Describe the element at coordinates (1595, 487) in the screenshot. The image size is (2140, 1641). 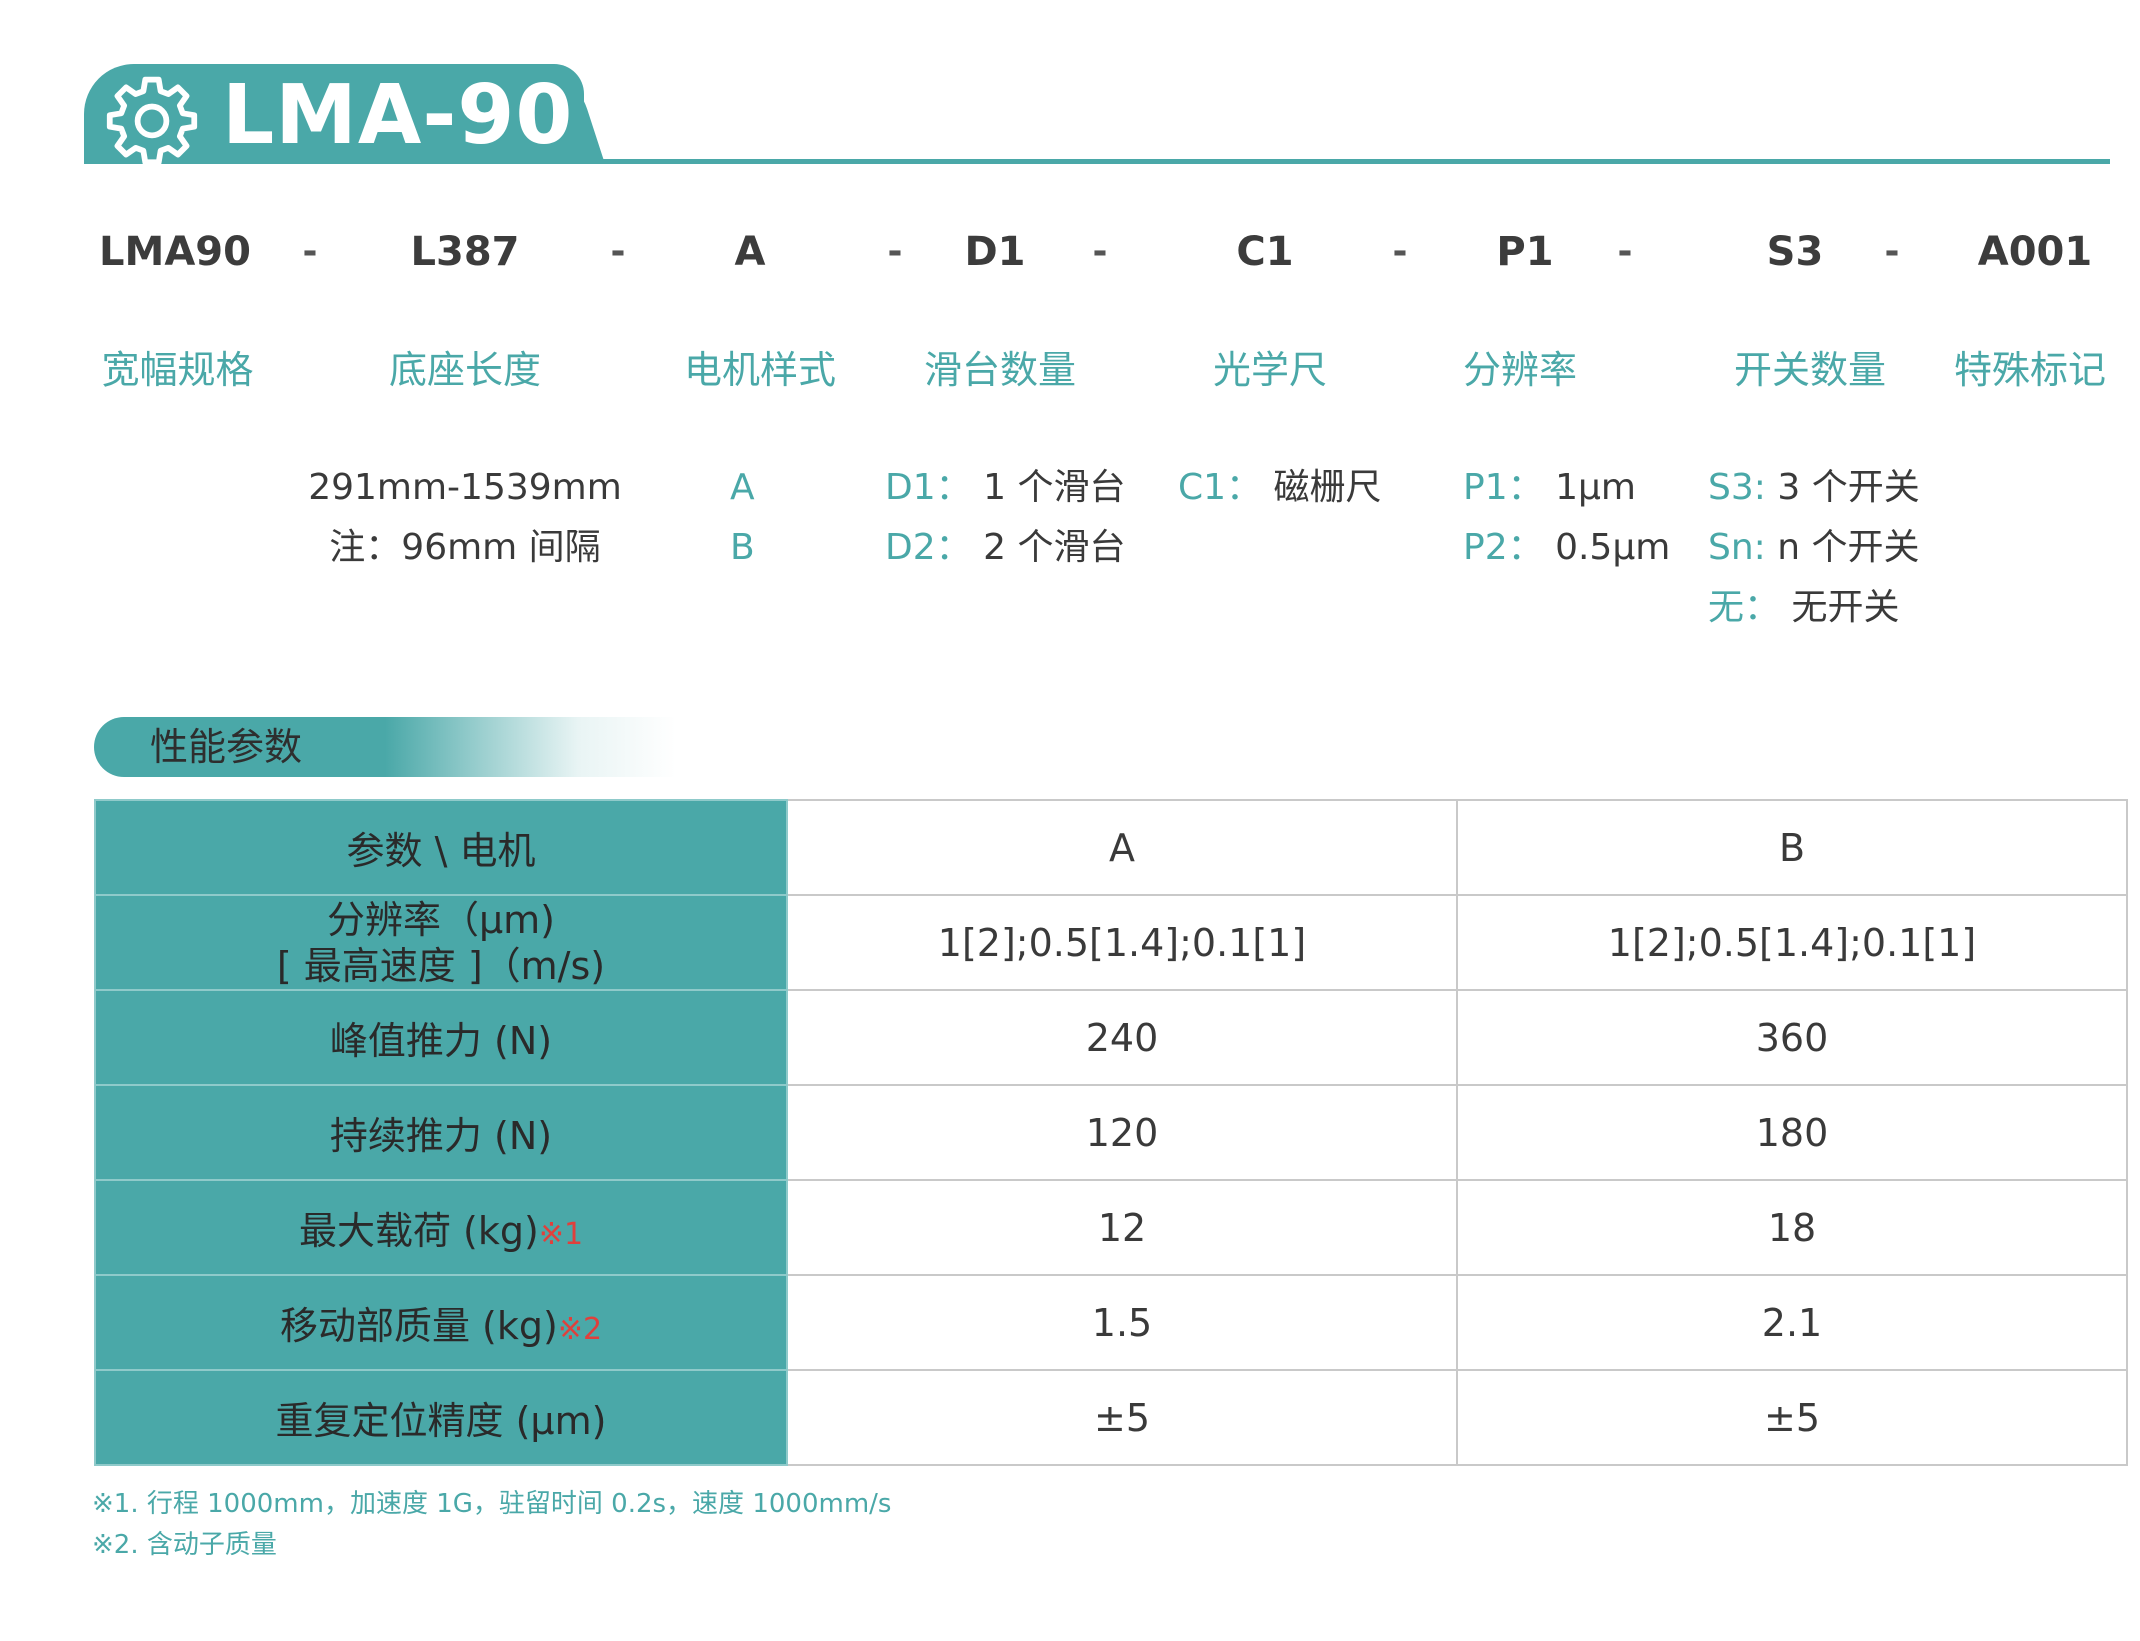
I see `resolution-option-text: 1μm` at that location.